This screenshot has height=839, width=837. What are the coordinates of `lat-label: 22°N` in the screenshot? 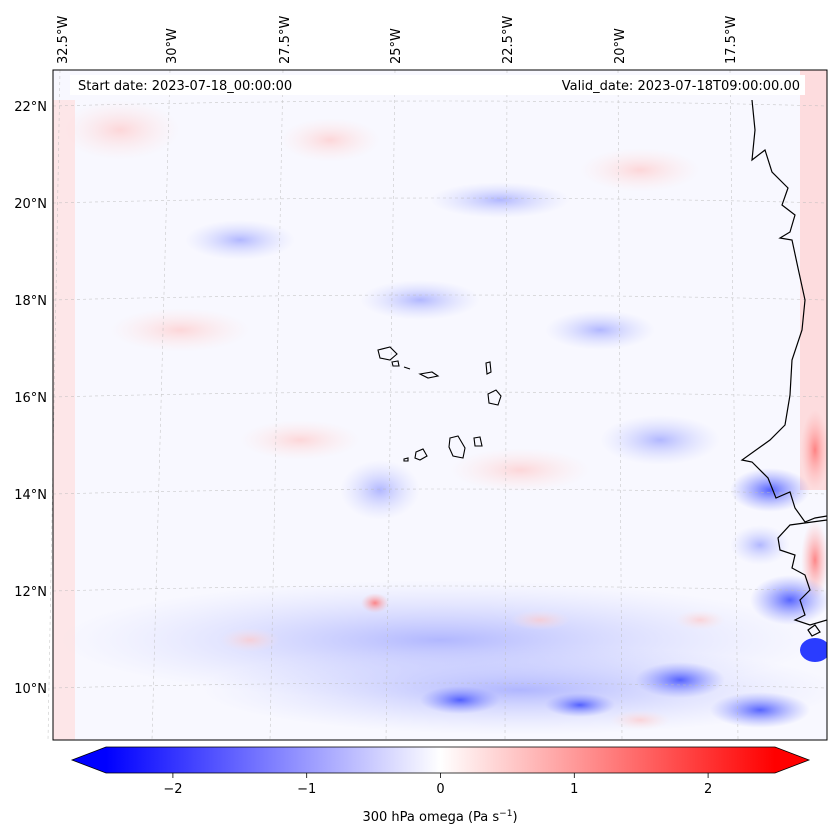 It's located at (30, 107).